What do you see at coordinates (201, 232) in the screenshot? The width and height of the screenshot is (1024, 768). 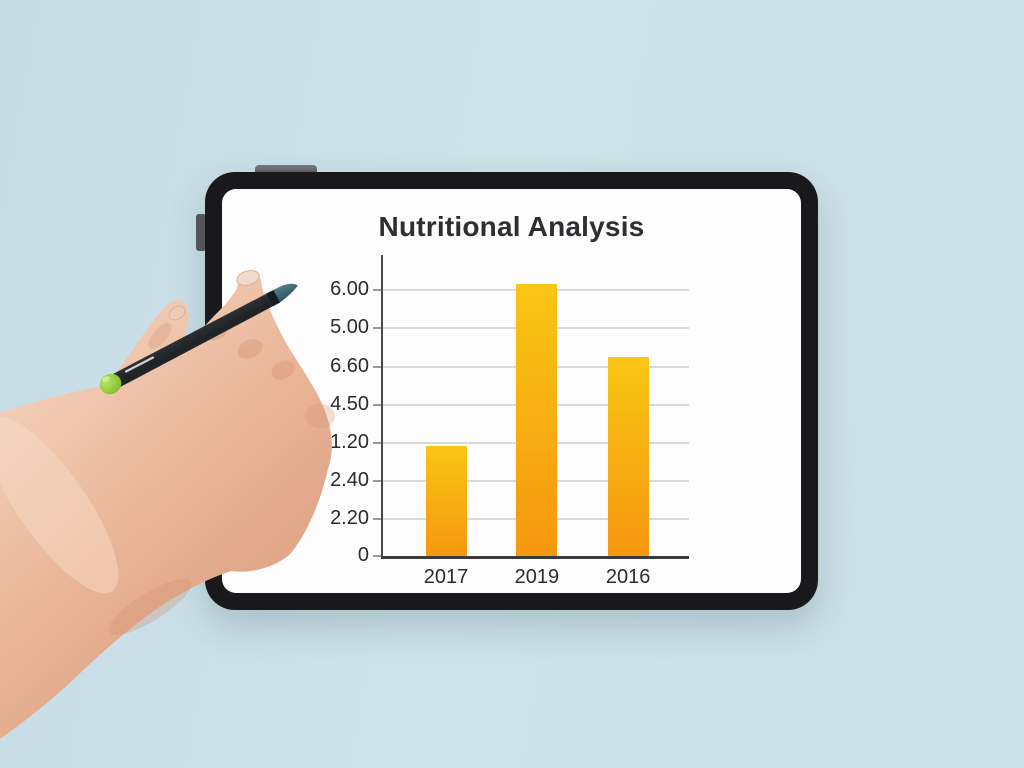 I see `tablet-side-button` at bounding box center [201, 232].